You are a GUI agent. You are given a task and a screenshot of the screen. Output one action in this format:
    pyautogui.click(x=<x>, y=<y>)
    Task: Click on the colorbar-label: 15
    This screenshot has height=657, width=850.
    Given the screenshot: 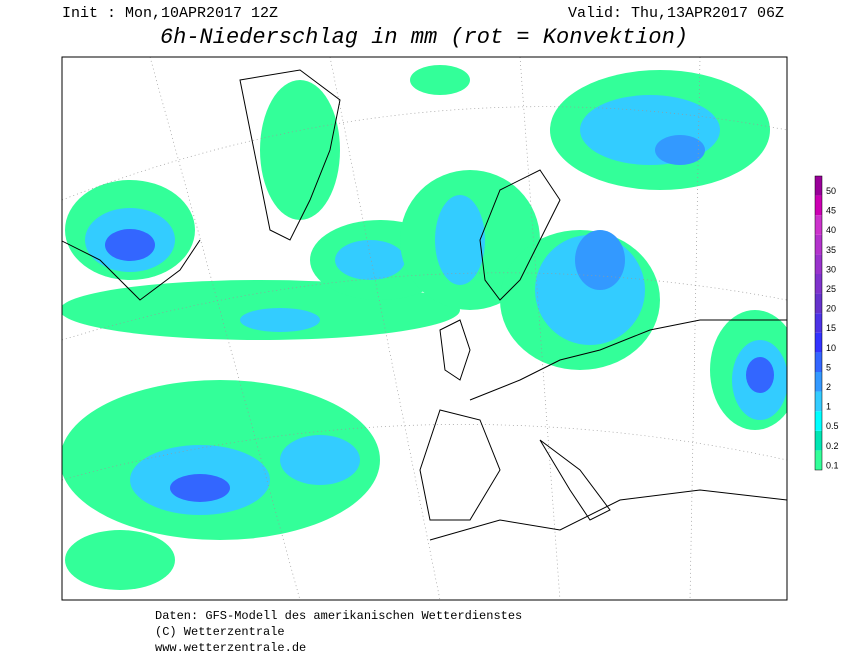 What is the action you would take?
    pyautogui.click(x=831, y=328)
    